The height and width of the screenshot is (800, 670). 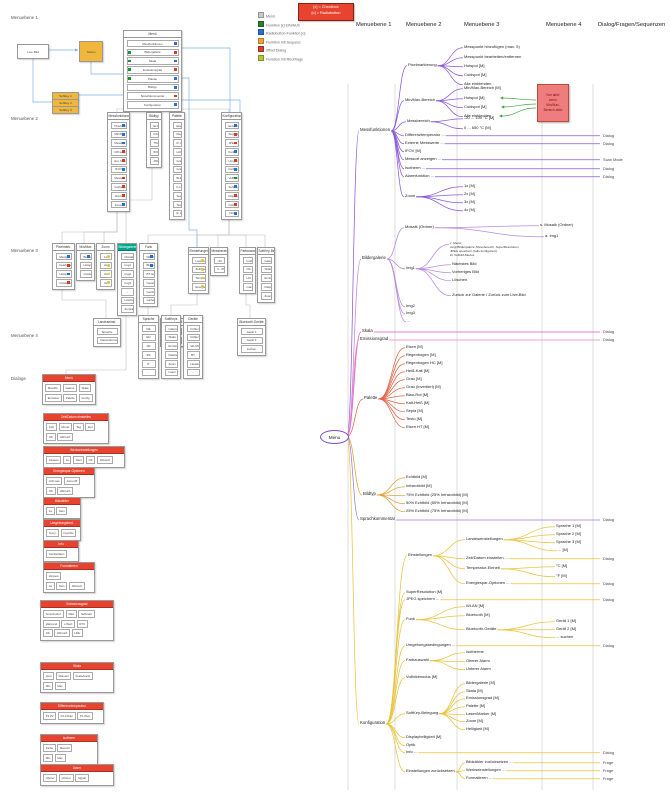 What do you see at coordinates (65, 427) in the screenshot?
I see `dialog-cell: Monat` at bounding box center [65, 427].